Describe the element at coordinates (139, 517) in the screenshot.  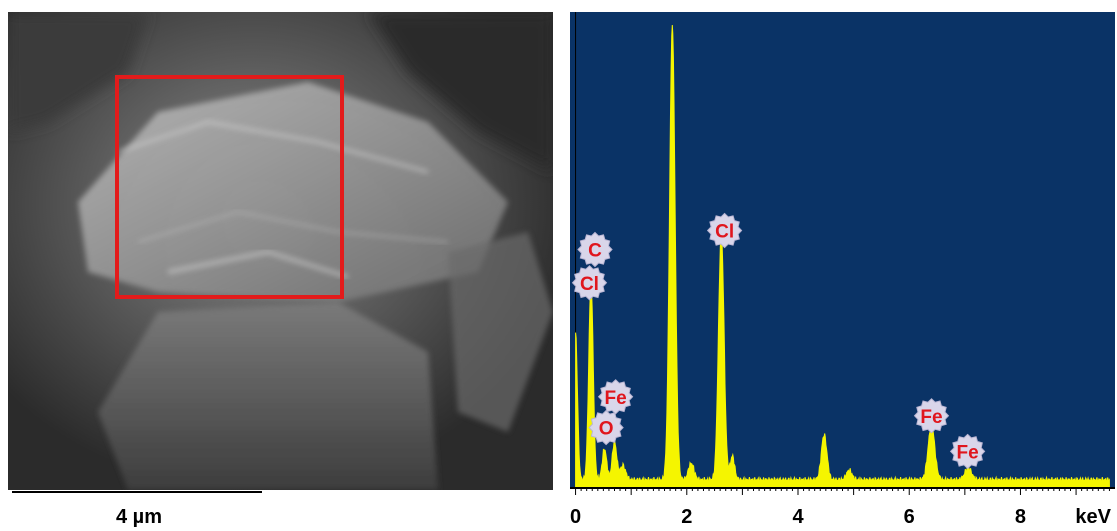
I see `scale-bar-label: 4 µm` at that location.